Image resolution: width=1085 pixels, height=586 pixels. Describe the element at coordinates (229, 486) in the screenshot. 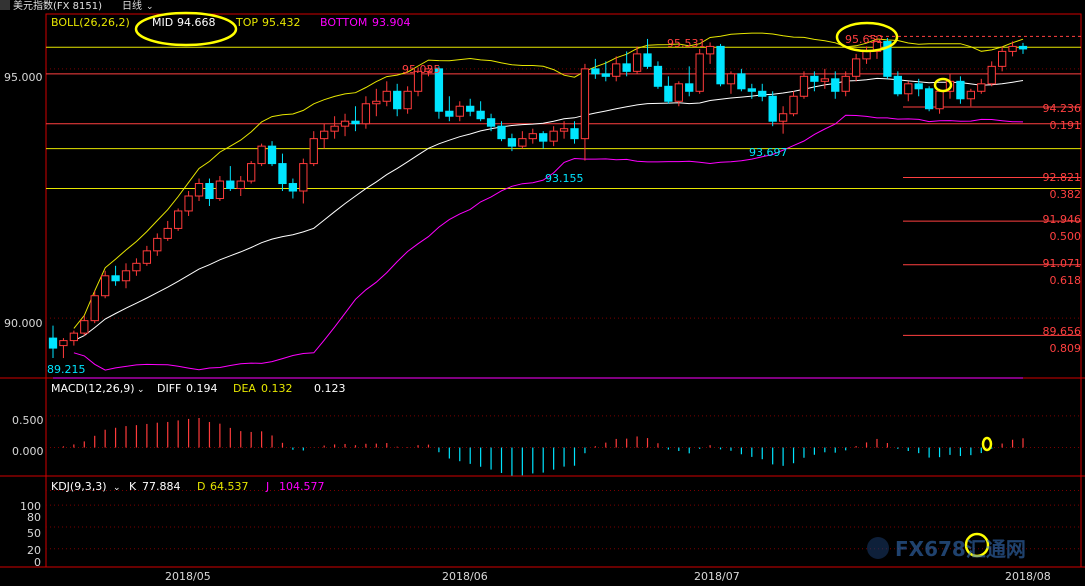

I see `d-value: 64.537` at that location.